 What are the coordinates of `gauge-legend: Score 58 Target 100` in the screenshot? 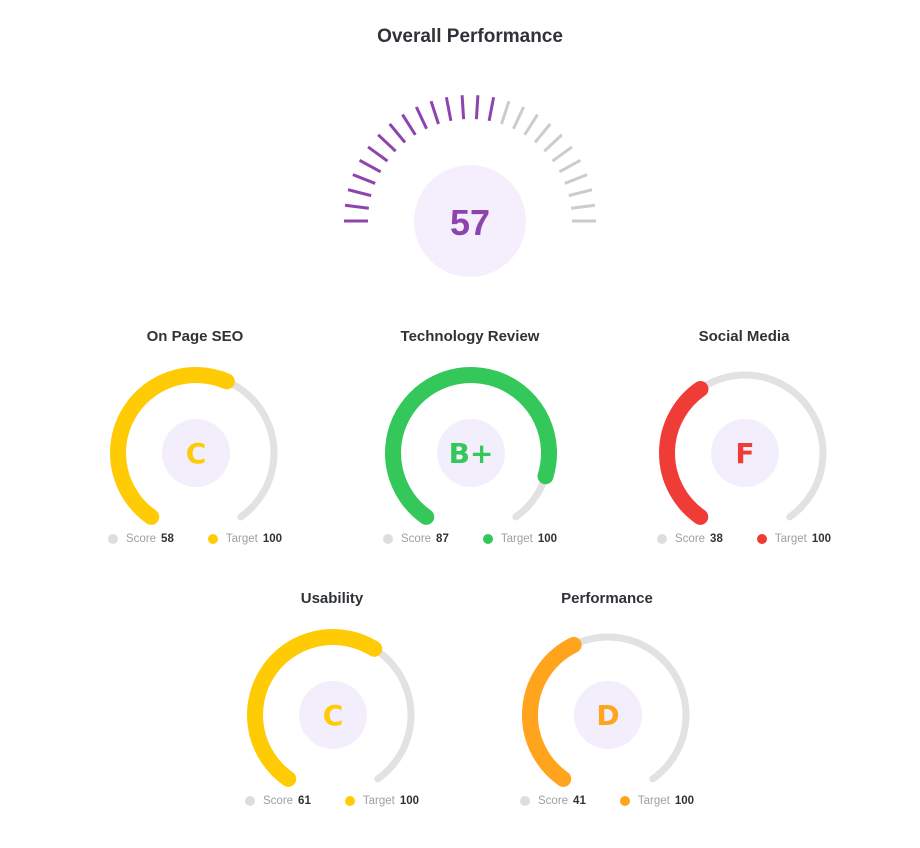 It's located at (195, 539).